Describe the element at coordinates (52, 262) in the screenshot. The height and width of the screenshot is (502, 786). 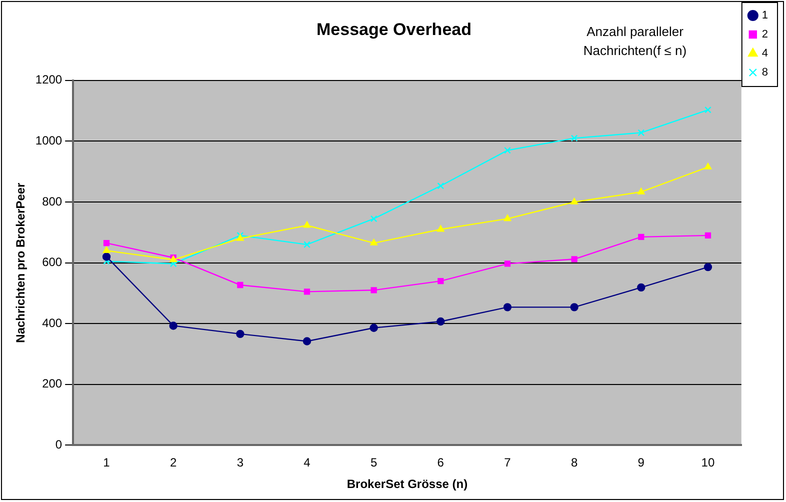
I see `y-tick-label: 600` at that location.